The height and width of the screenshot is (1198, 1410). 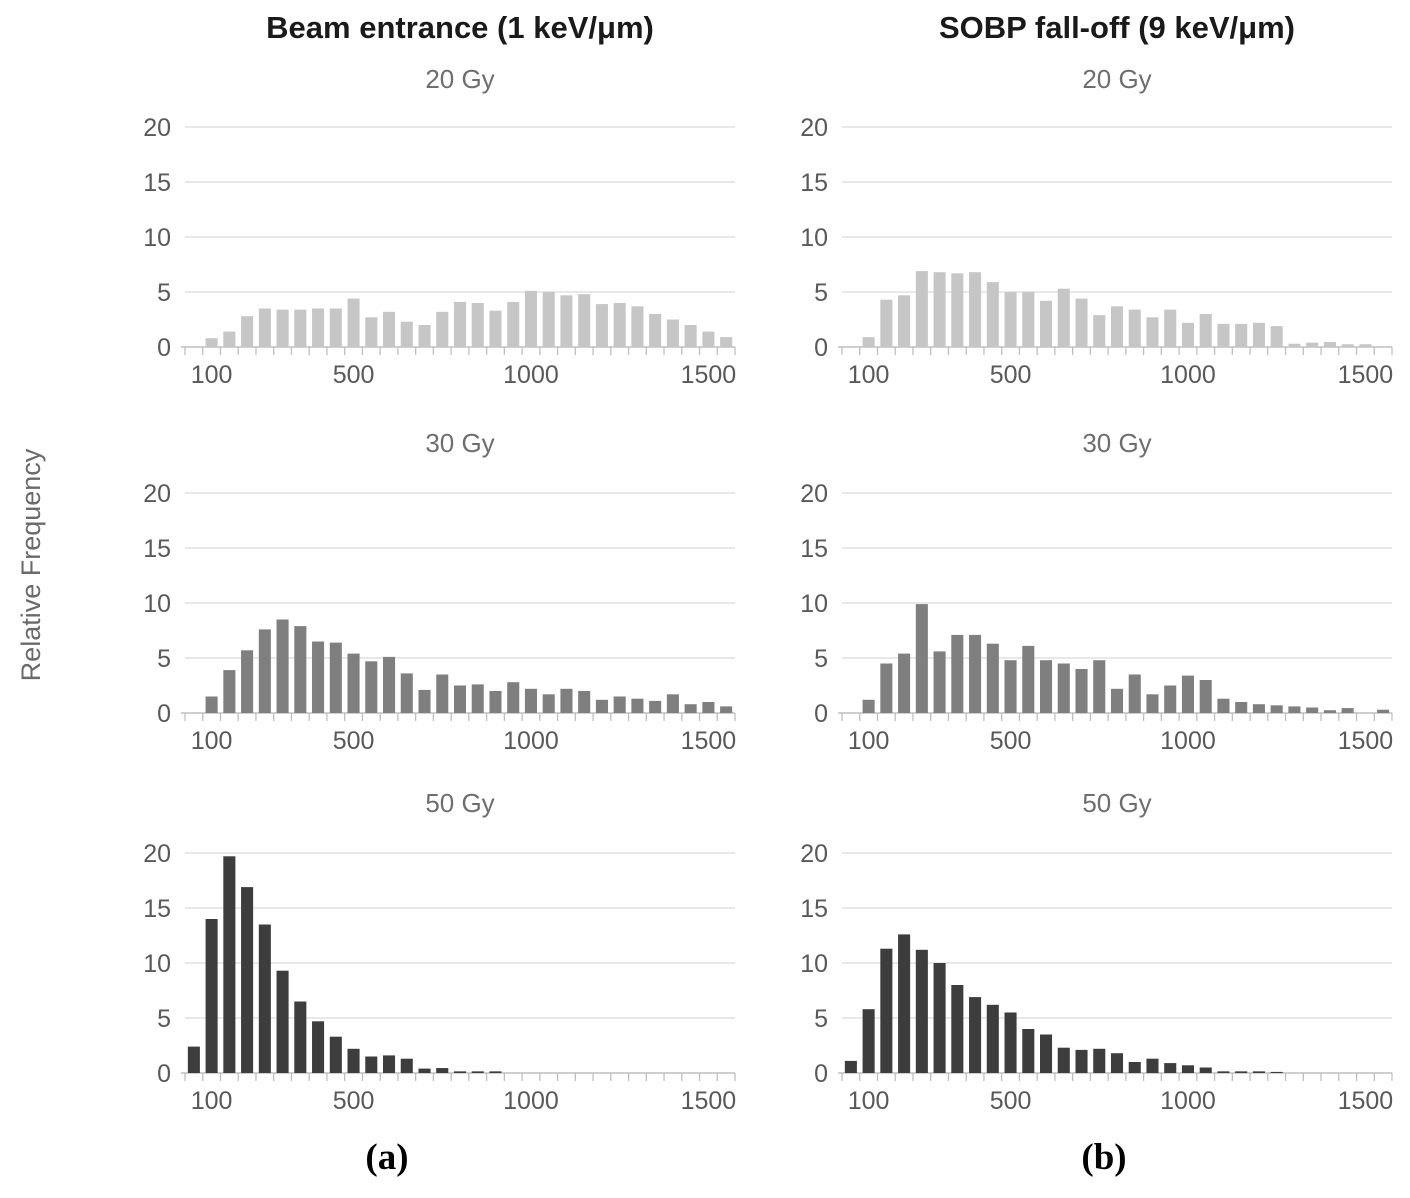 I want to click on y-tick-label: 10, so click(x=157, y=964).